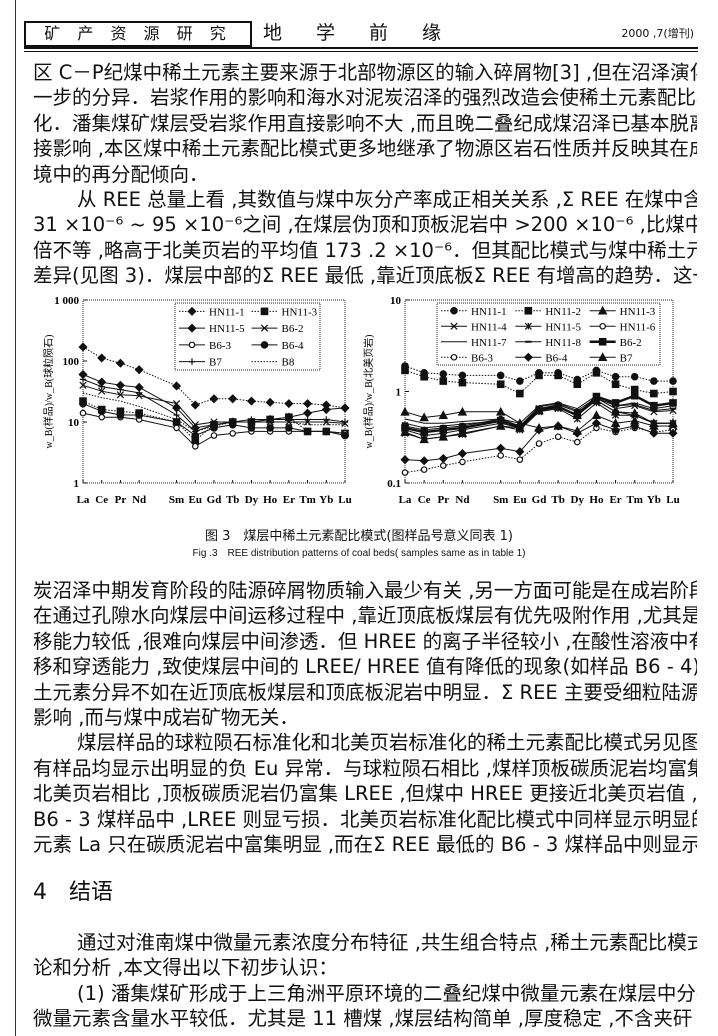 The height and width of the screenshot is (1036, 718). What do you see at coordinates (387, 942) in the screenshot?
I see `text-line: 通过对淮南煤中微量元素浓度分布特征 ,共生组合特点 ,稀土元素配比模式特征等的讨` at bounding box center [387, 942].